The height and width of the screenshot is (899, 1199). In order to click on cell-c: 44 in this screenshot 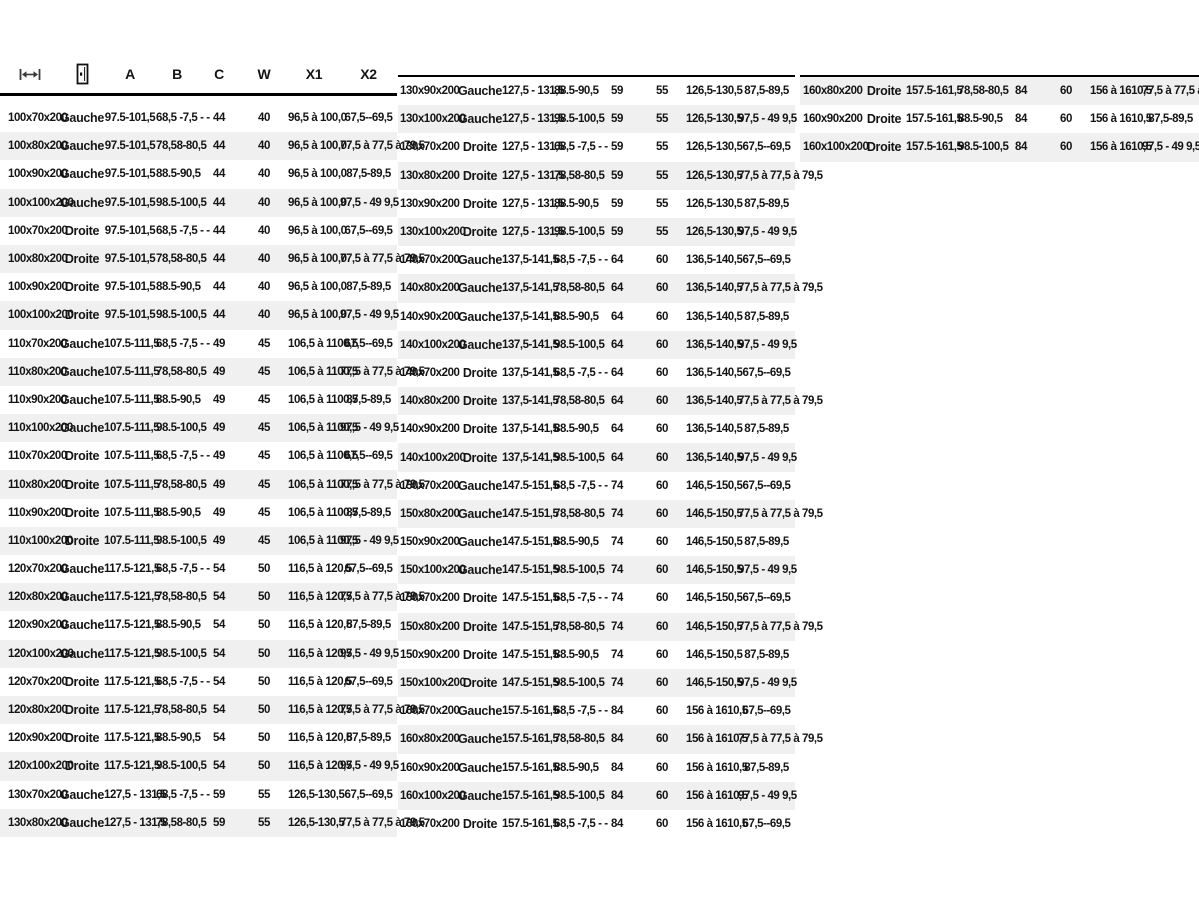, I will do `click(219, 118)`.